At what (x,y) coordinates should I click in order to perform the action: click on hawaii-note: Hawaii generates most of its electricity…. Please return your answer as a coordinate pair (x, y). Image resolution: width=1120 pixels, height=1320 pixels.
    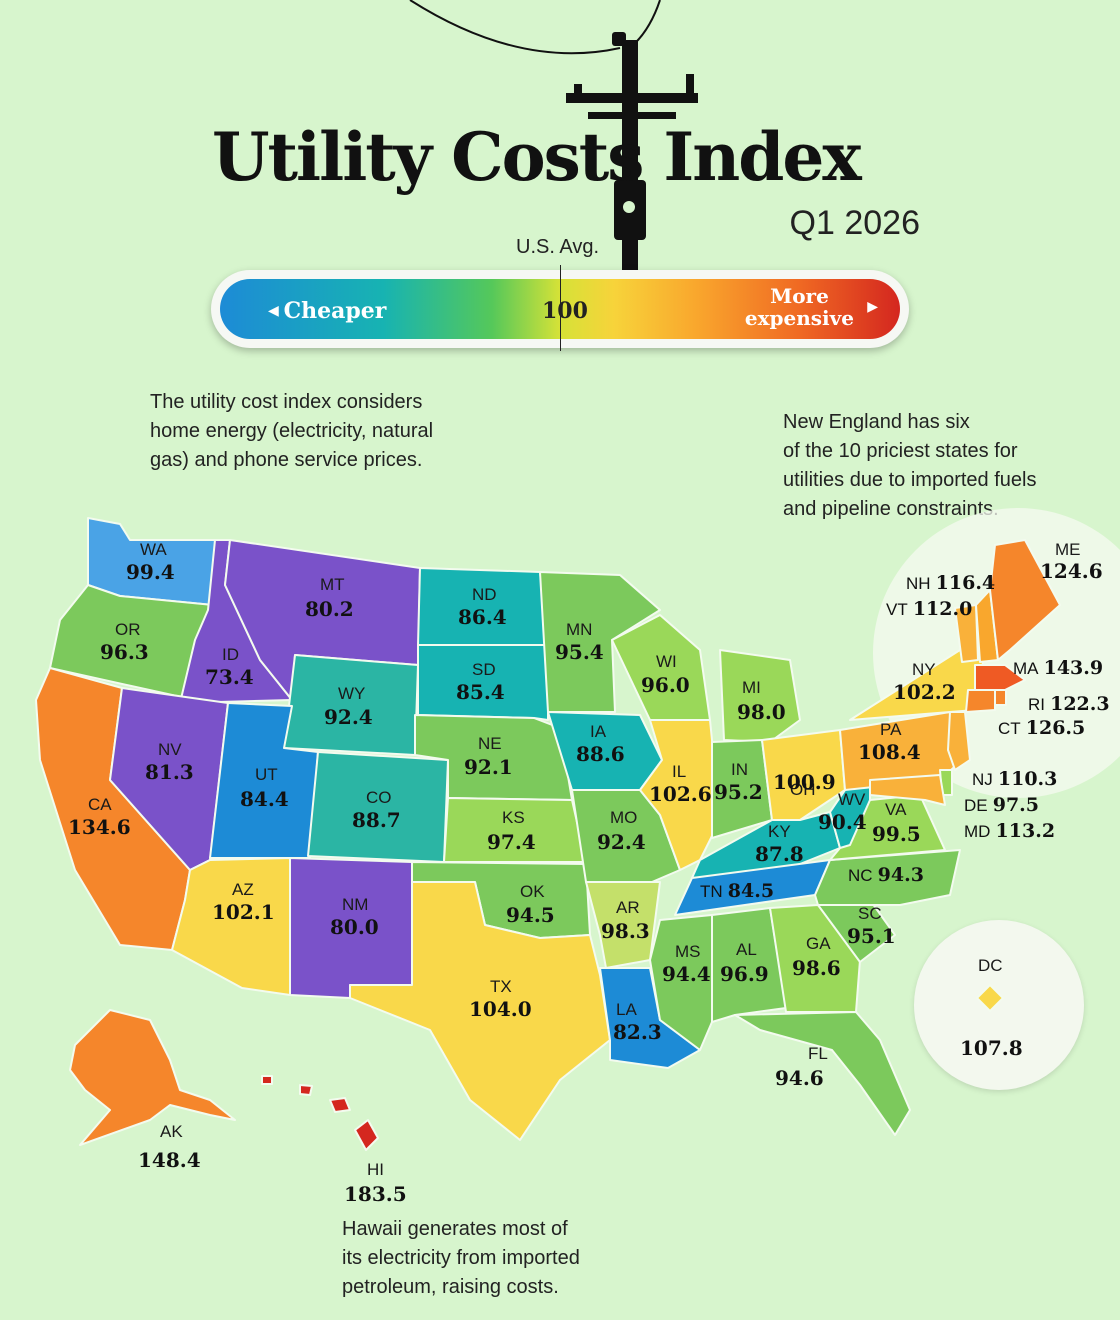
    Looking at the image, I should click on (461, 1258).